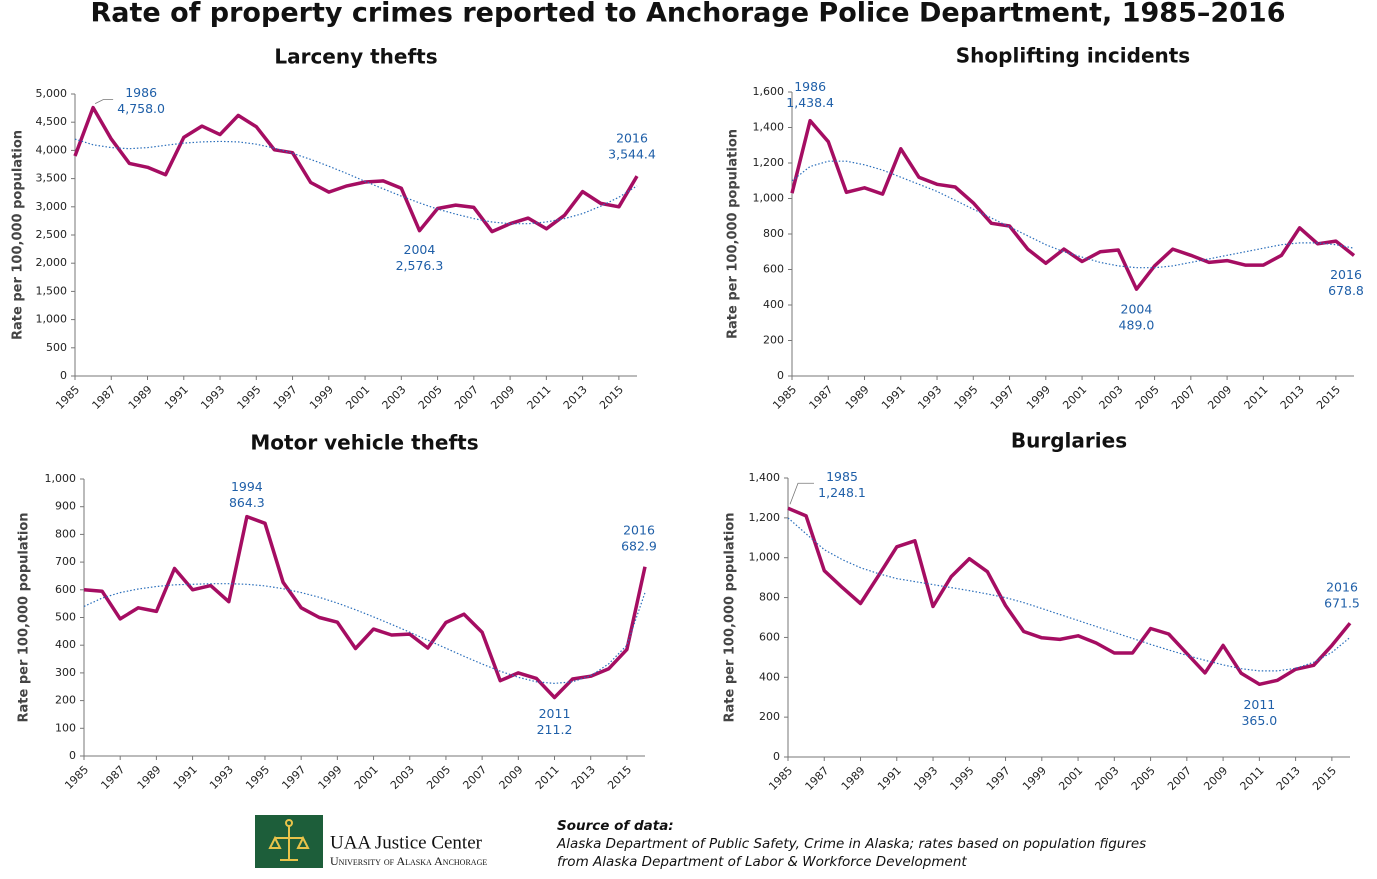 The image size is (1377, 879). Describe the element at coordinates (420, 265) in the screenshot. I see `annotation-value: 2,576.3` at that location.